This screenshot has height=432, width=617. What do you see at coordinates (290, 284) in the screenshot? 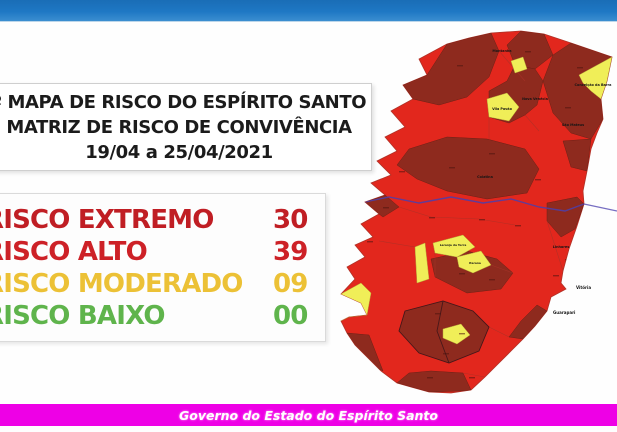
I see `risk-count: 09` at bounding box center [290, 284].